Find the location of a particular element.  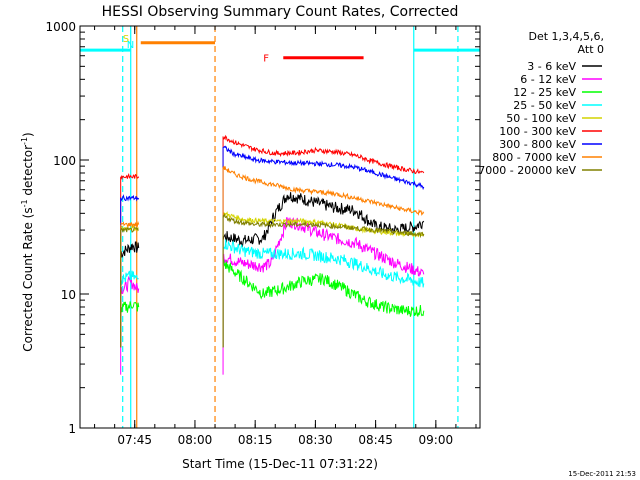

y-tick-label: 100 is located at coordinates (64, 161).